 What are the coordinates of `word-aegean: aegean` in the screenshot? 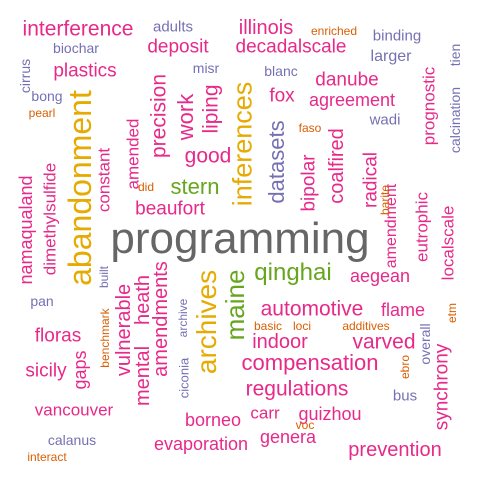 It's located at (380, 276).